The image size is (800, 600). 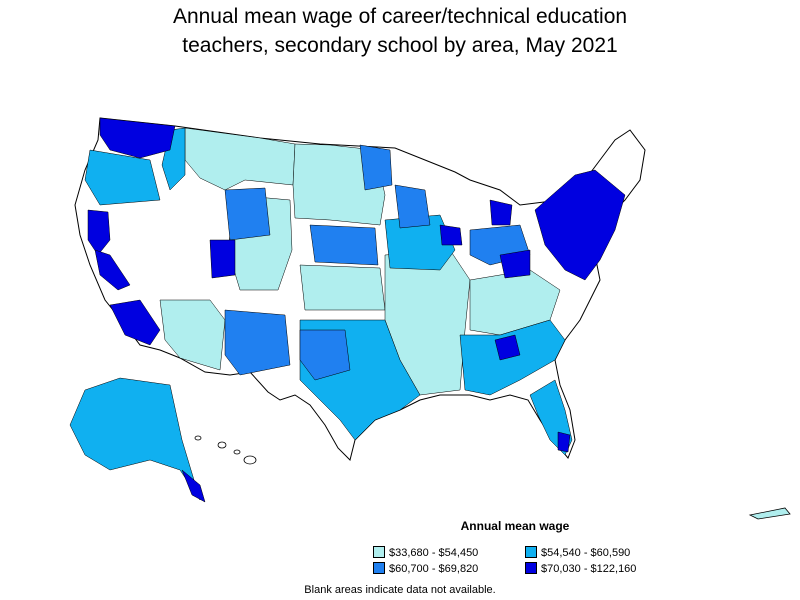 What do you see at coordinates (135, 439) in the screenshot?
I see `region-alaska` at bounding box center [135, 439].